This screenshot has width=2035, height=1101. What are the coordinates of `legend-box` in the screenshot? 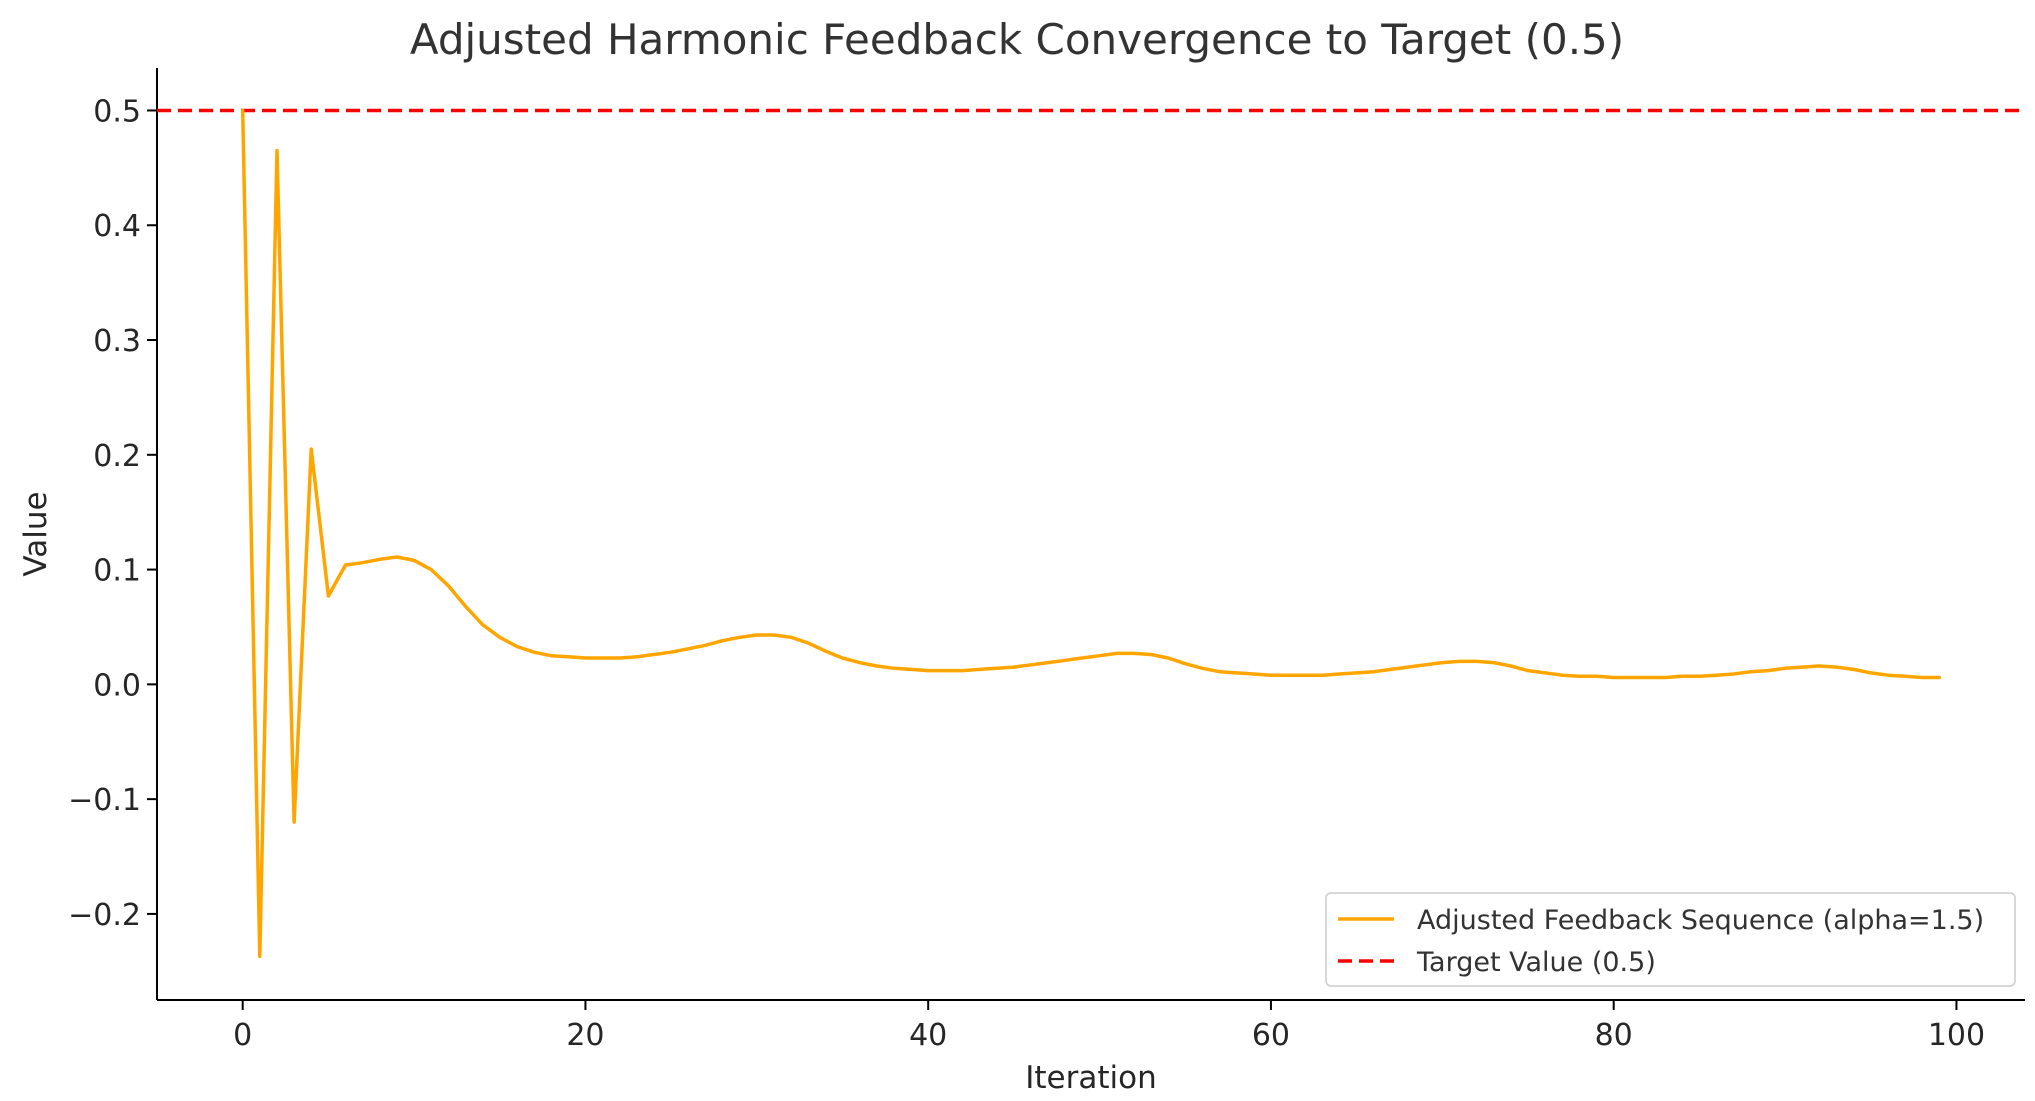 It's located at (1670, 939).